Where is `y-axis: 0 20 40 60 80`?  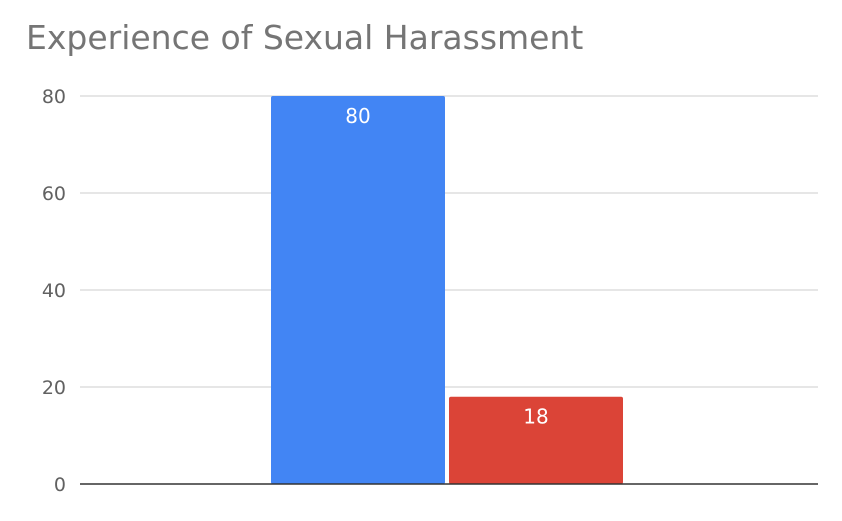 y-axis: 0 20 40 60 80 is located at coordinates (54, 291).